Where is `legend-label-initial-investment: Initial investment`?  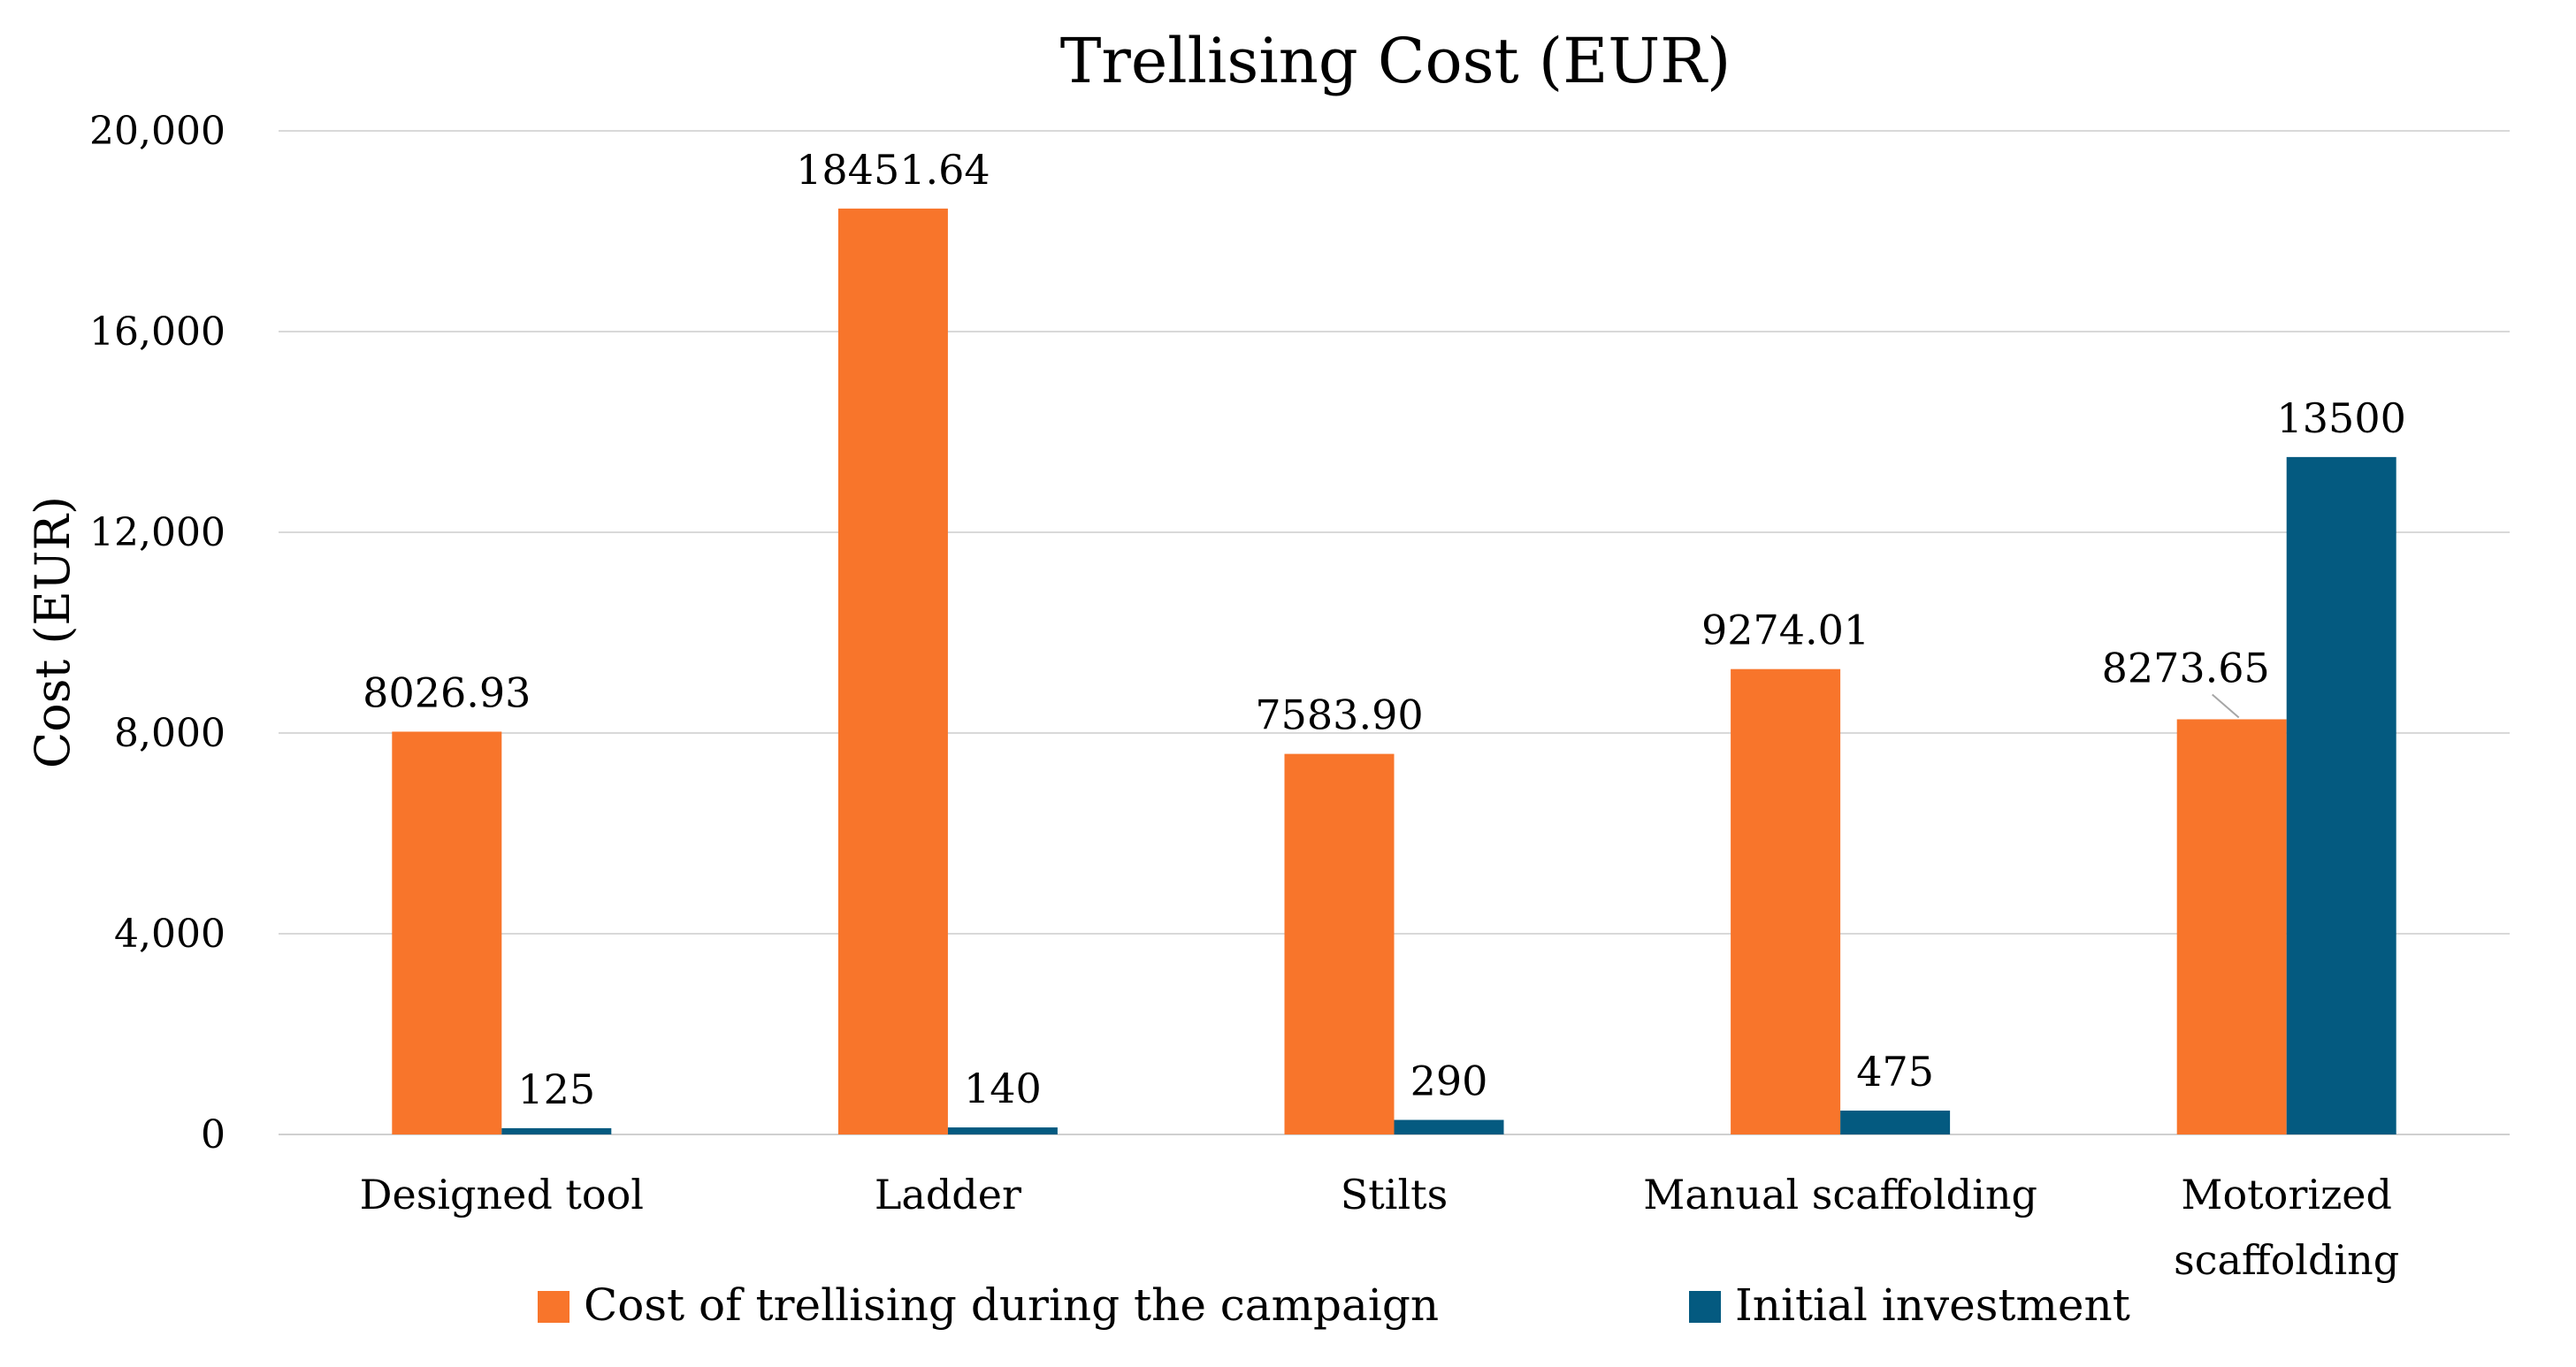 legend-label-initial-investment: Initial investment is located at coordinates (1933, 1305).